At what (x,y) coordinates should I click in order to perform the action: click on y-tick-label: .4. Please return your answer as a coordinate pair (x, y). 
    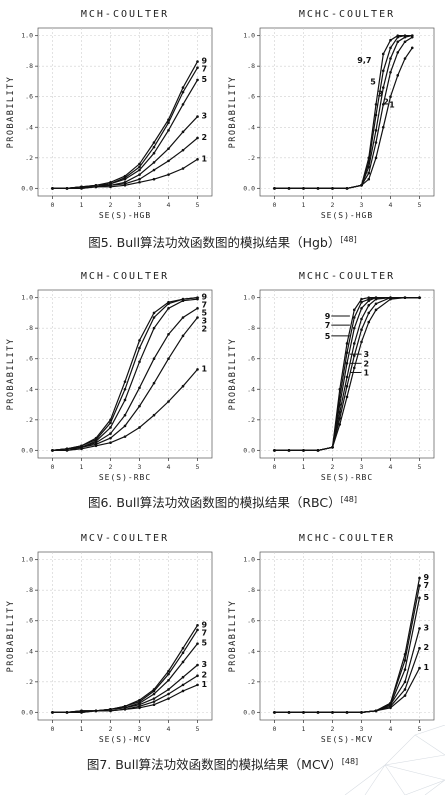
    Looking at the image, I should click on (29, 651).